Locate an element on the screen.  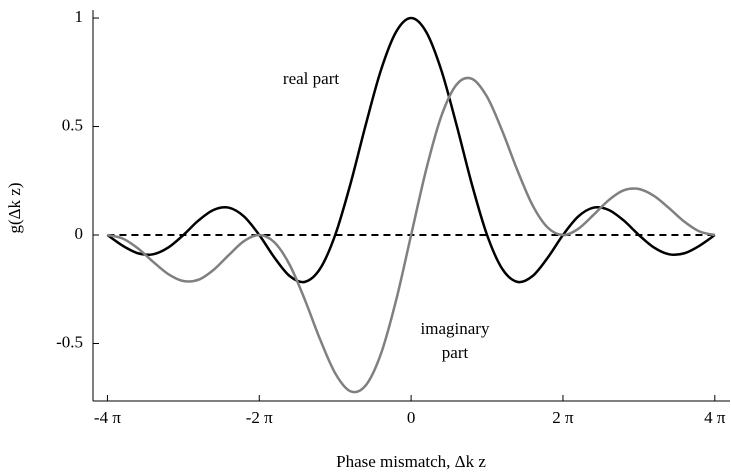
x-axis-label: Phase mismatch, Δk z is located at coordinates (411, 461).